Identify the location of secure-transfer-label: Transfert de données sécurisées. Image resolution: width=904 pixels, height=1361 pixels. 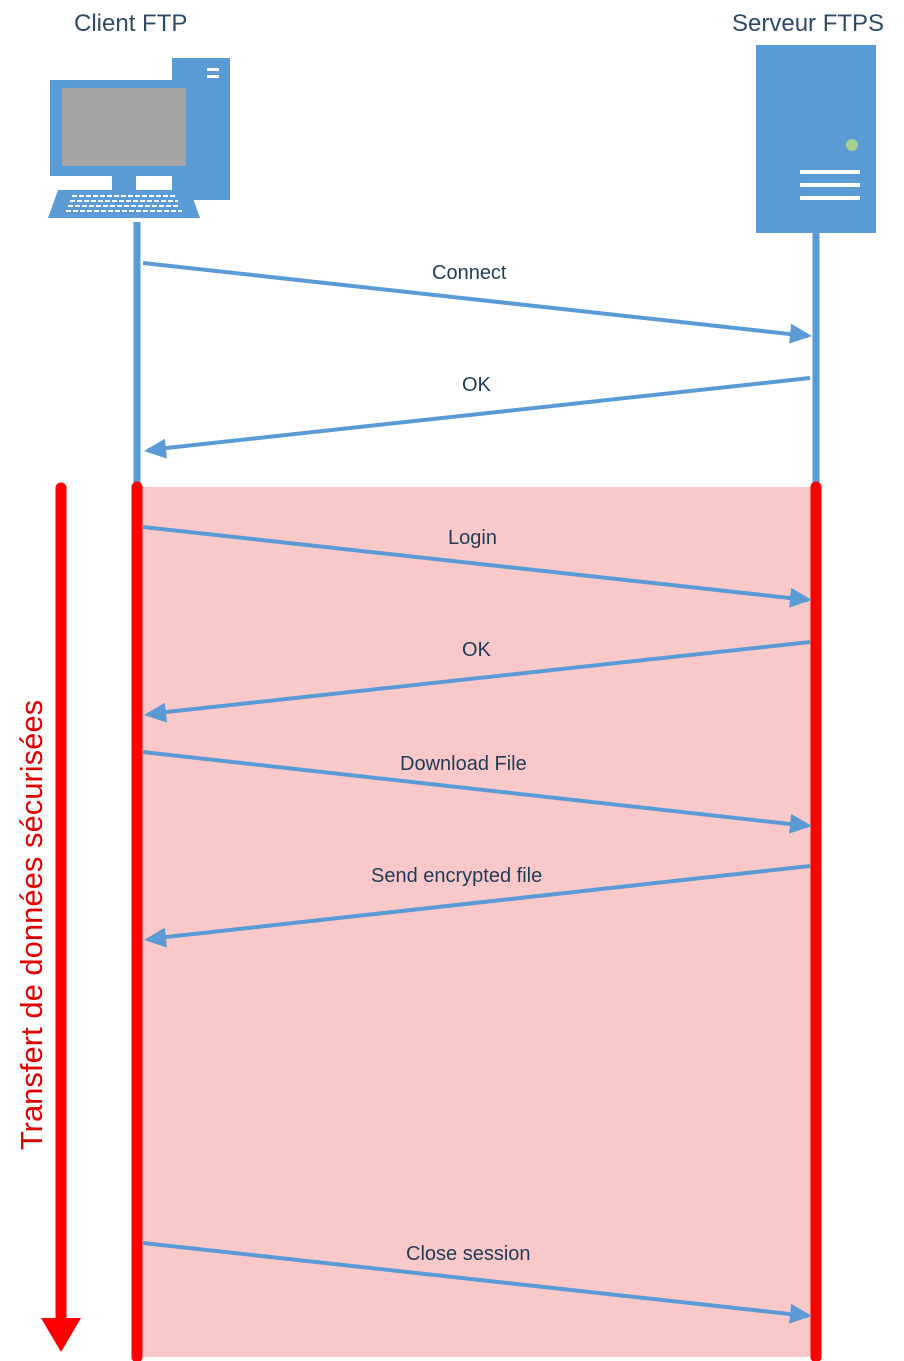
(31, 925).